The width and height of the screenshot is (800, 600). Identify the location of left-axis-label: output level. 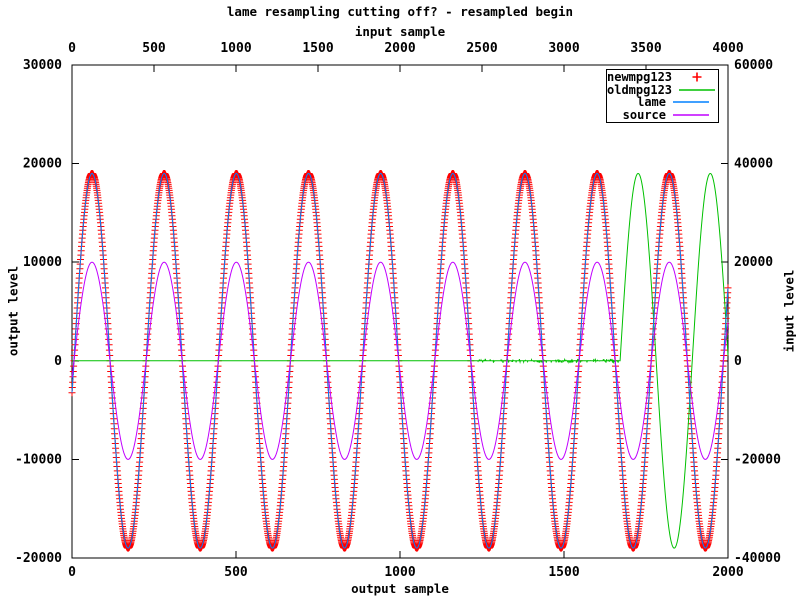
(13, 311).